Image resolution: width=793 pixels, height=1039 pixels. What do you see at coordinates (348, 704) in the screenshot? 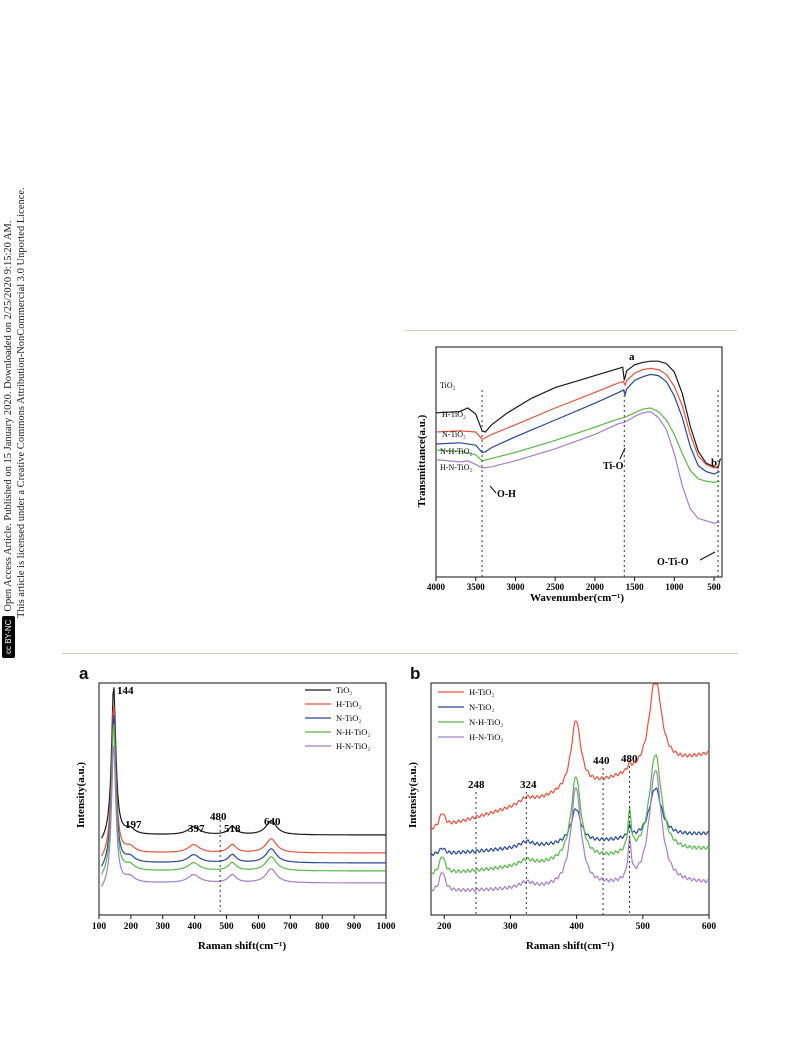
I see `legend-label-h-tio2: H-TiO₂` at bounding box center [348, 704].